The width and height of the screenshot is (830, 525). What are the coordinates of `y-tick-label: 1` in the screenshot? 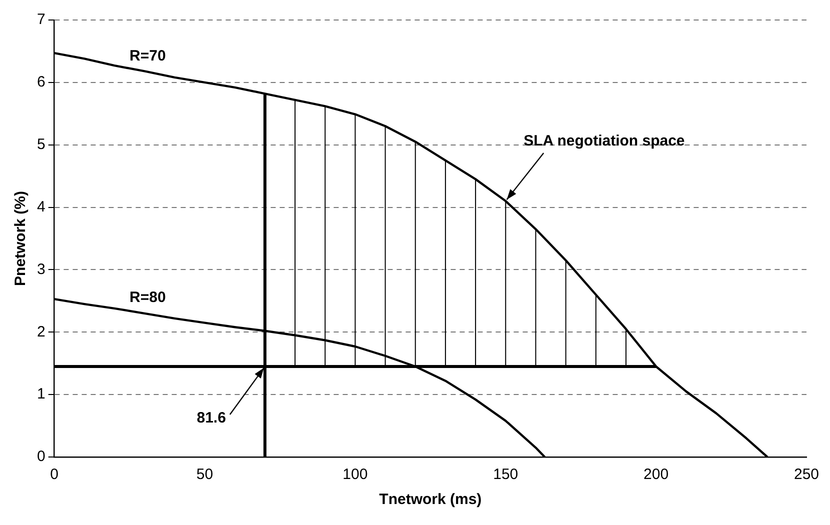 It's located at (41, 394).